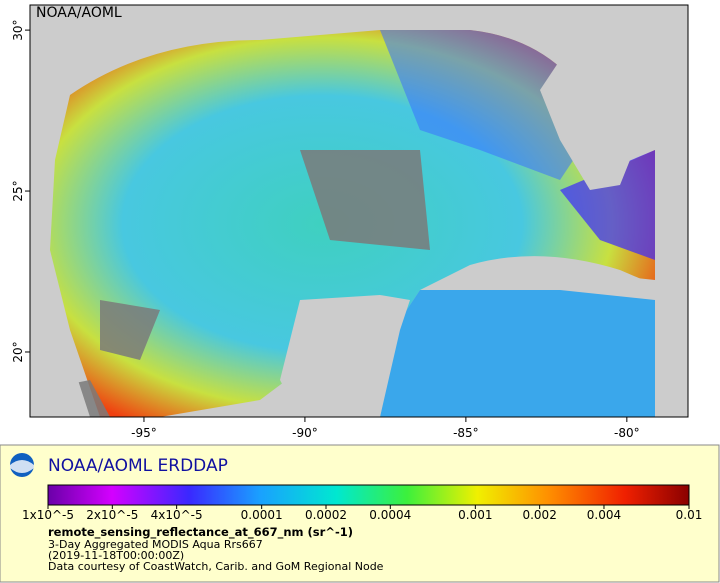 The height and width of the screenshot is (583, 720). I want to click on colorbar-tick-label: 0.001, so click(475, 515).